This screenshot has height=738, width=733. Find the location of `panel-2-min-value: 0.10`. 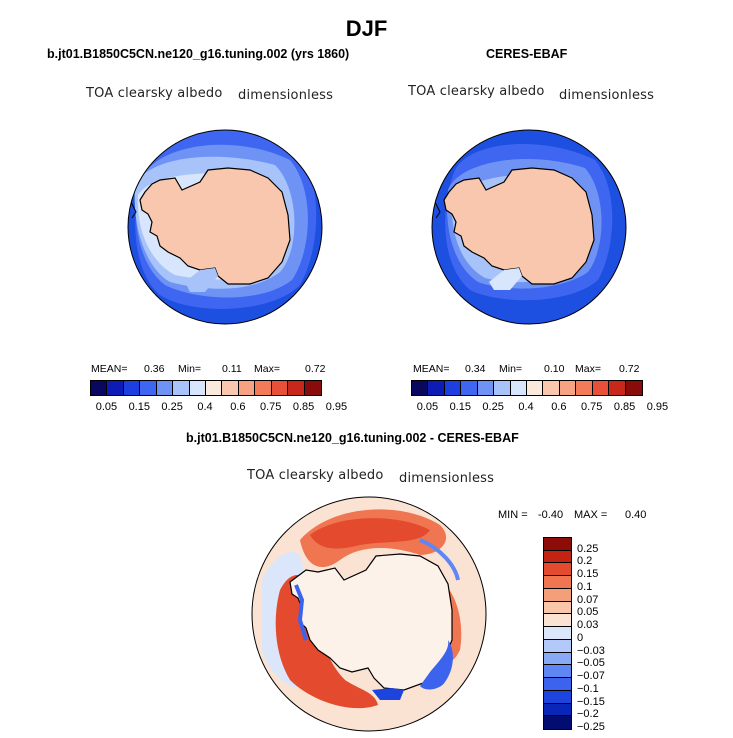

panel-2-min-value: 0.10 is located at coordinates (554, 369).